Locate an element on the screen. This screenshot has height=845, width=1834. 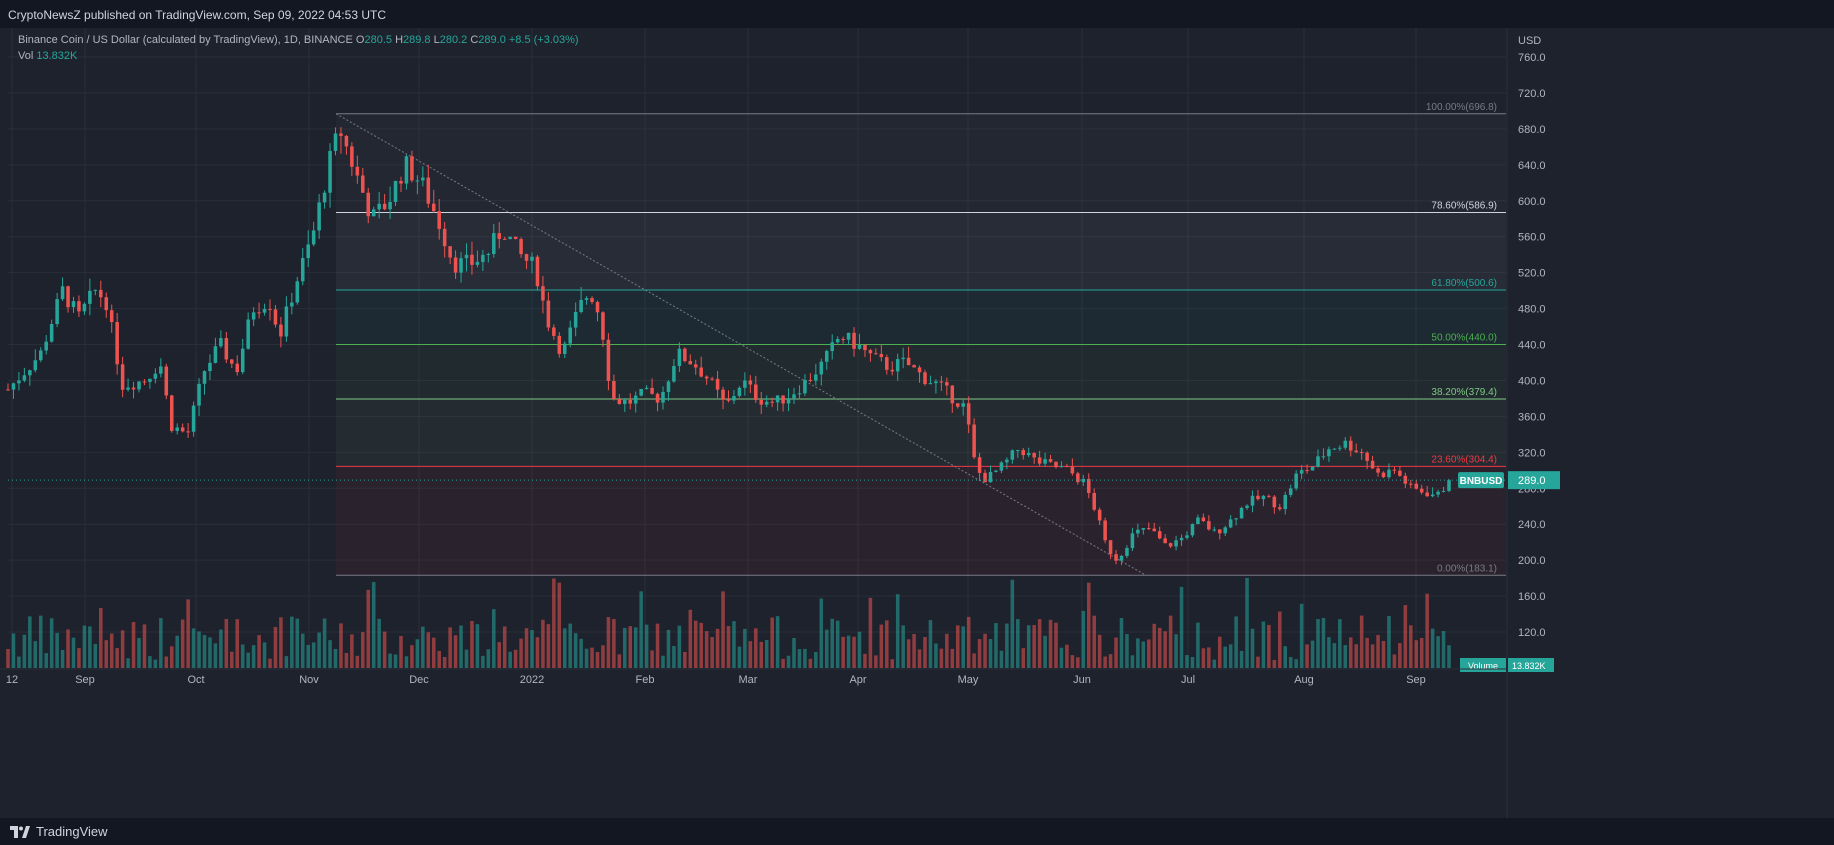
fib-label: 0.00%(183.1) is located at coordinates (1467, 568).